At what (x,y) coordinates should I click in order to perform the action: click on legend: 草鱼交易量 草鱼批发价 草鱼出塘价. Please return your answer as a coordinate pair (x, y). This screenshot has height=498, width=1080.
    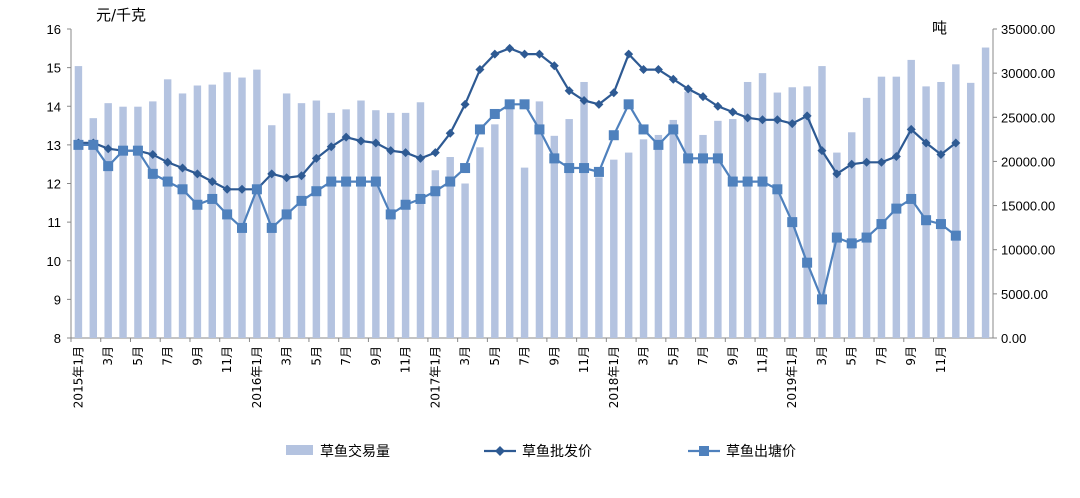
    Looking at the image, I should click on (541, 451).